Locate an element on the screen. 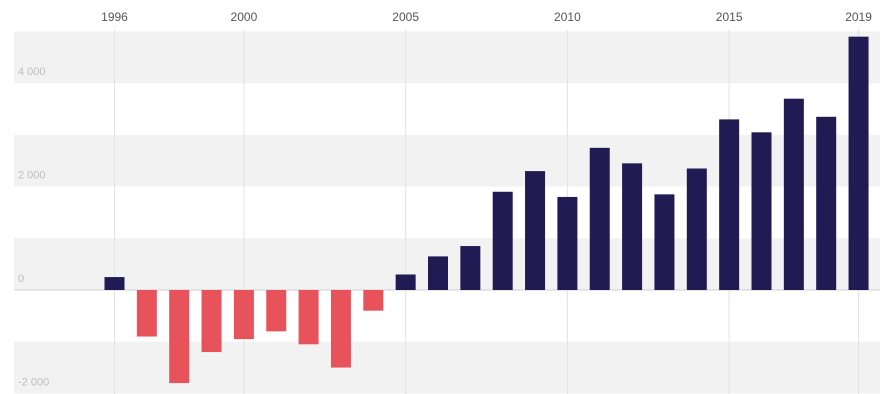 The width and height of the screenshot is (894, 394). x-axis-ticks: 1996 2000 2005 2010 2015 2019 is located at coordinates (486, 17).